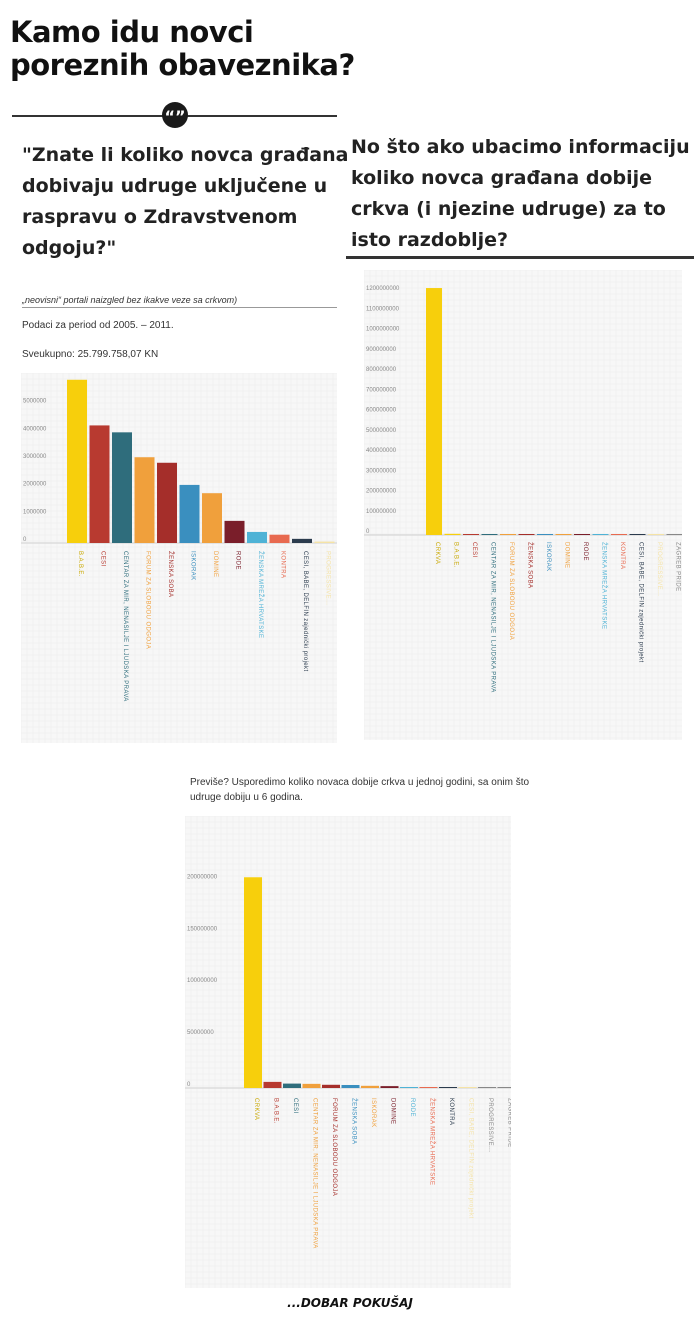 The width and height of the screenshot is (700, 1324). Describe the element at coordinates (35, 457) in the screenshot. I see `y-tick-label: 3000000` at that location.